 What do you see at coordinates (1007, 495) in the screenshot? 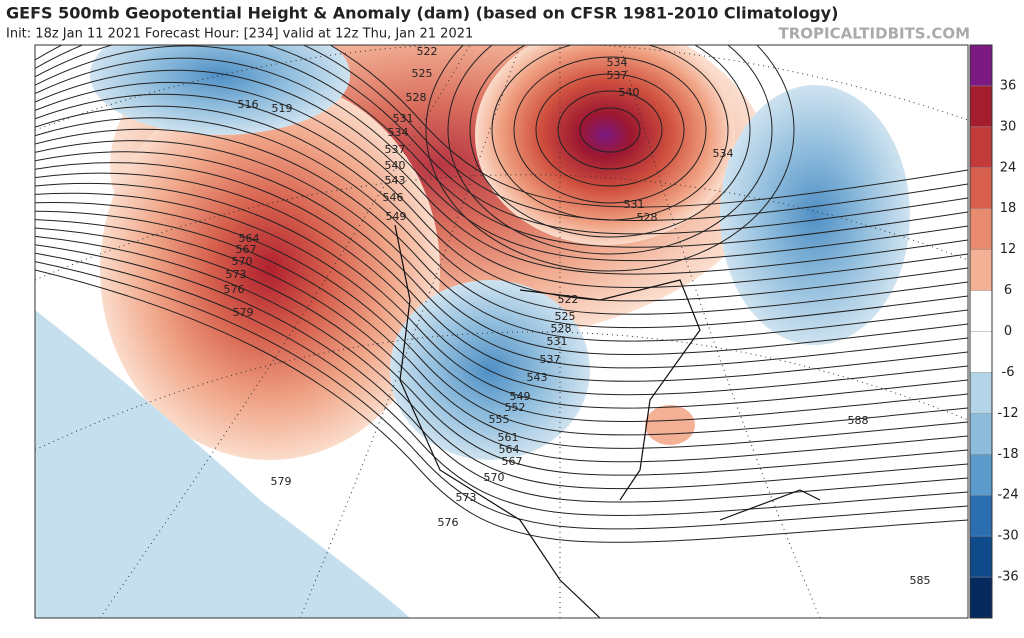
I see `colorbar-label: -24` at bounding box center [1007, 495].